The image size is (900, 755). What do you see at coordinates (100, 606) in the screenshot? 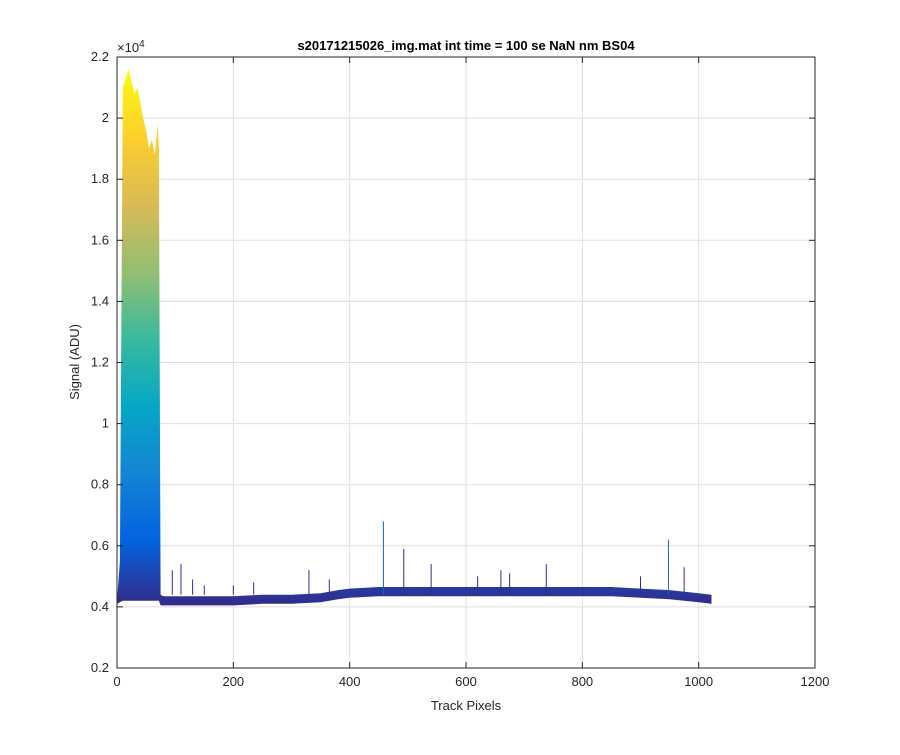
I see `y-tick-label: 0.4` at bounding box center [100, 606].